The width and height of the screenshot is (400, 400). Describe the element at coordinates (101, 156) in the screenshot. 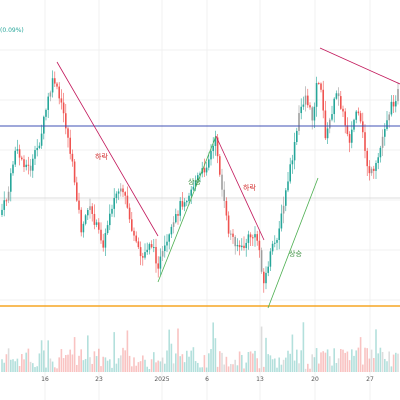

I see `annotation-down-1: 하락` at that location.